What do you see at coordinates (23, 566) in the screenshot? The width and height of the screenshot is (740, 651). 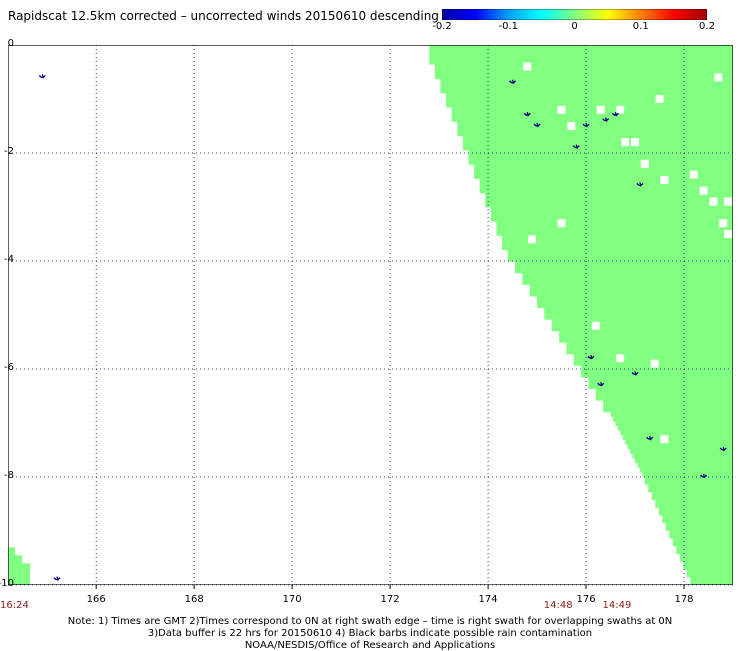 I see `swath-coverage-corner` at bounding box center [23, 566].